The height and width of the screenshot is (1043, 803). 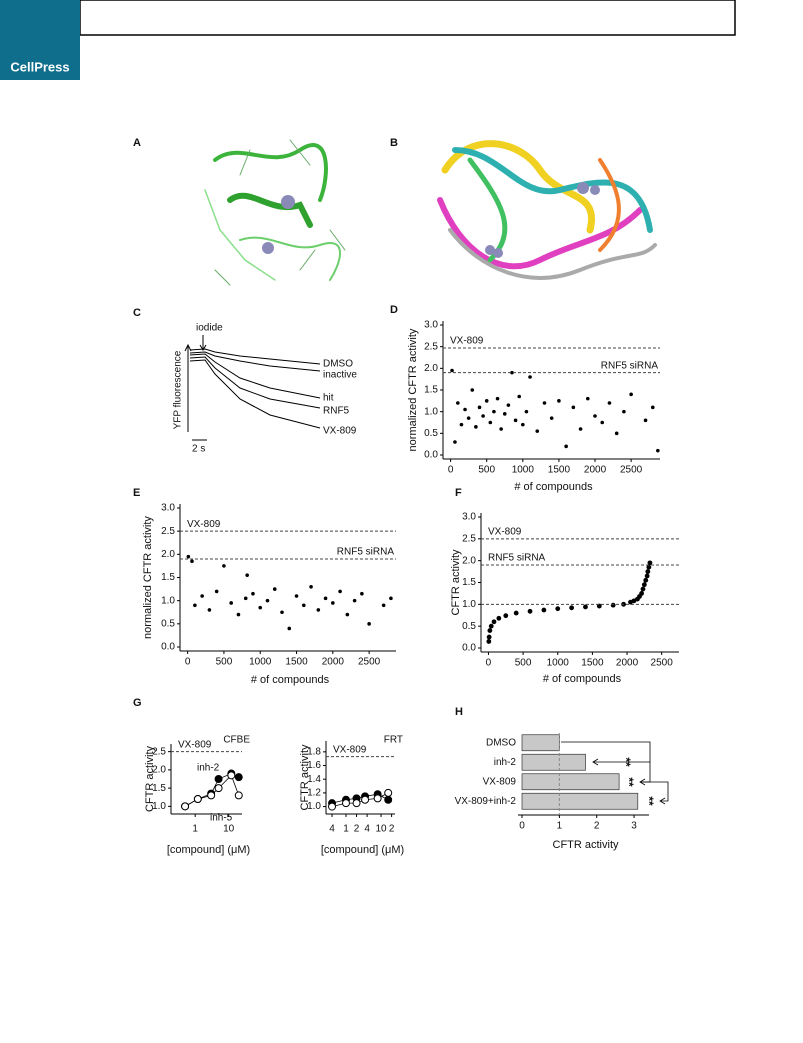 What do you see at coordinates (236, 740) in the screenshot?
I see `plot-title: CFBE` at bounding box center [236, 740].